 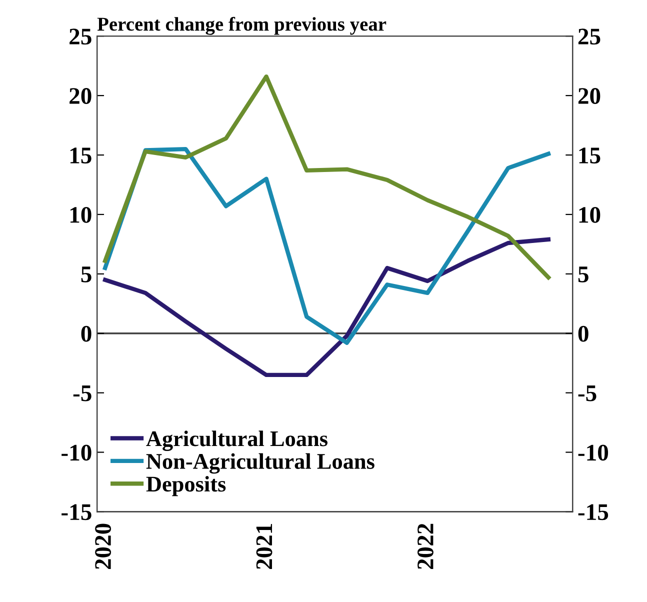 I want to click on y-tick-label: -15, so click(x=77, y=512).